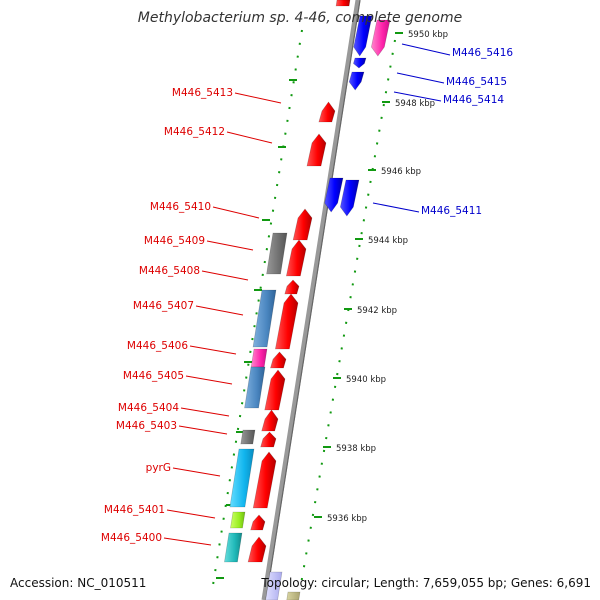 This screenshot has width=600, height=600. What do you see at coordinates (356, 449) in the screenshot?
I see `kbp-label: 5938 kbp` at bounding box center [356, 449].